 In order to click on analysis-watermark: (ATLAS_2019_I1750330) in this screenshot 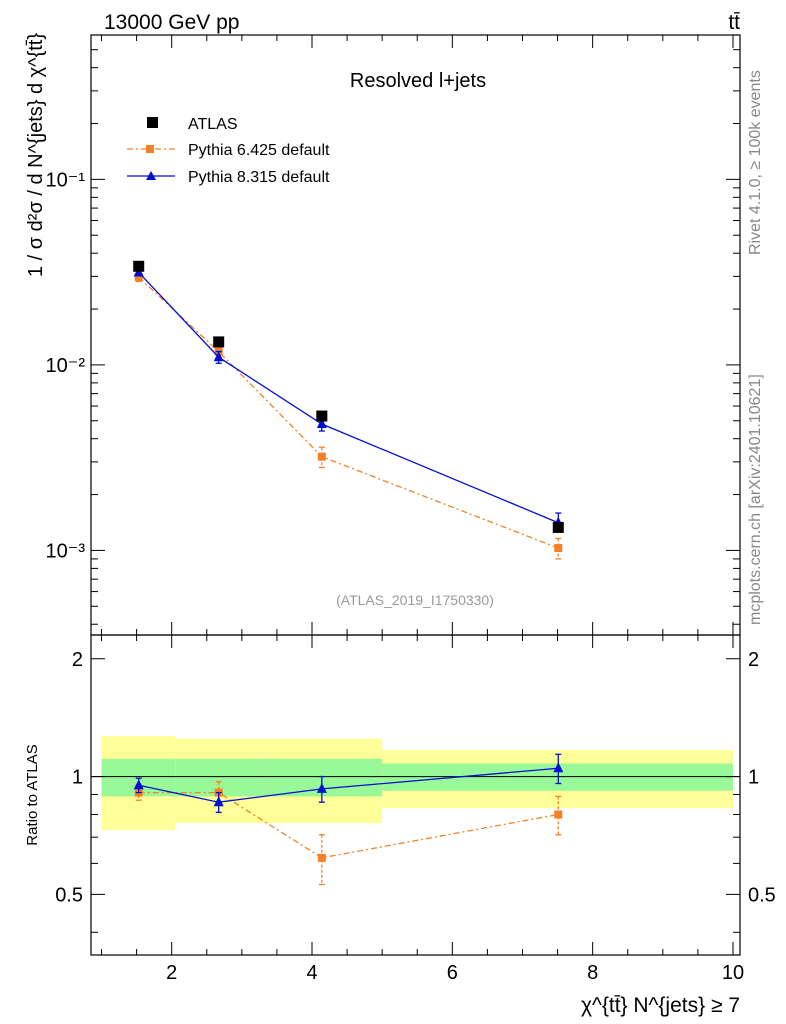, I will do `click(415, 600)`.